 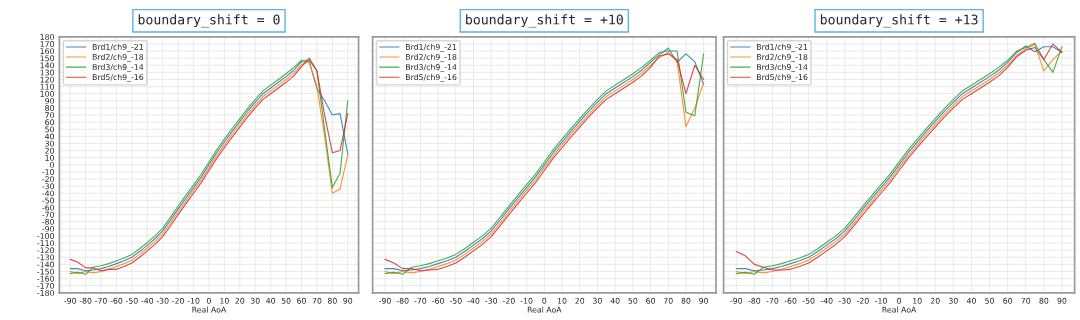 I want to click on chart-title: boundary_shift = +10, so click(x=544, y=21).